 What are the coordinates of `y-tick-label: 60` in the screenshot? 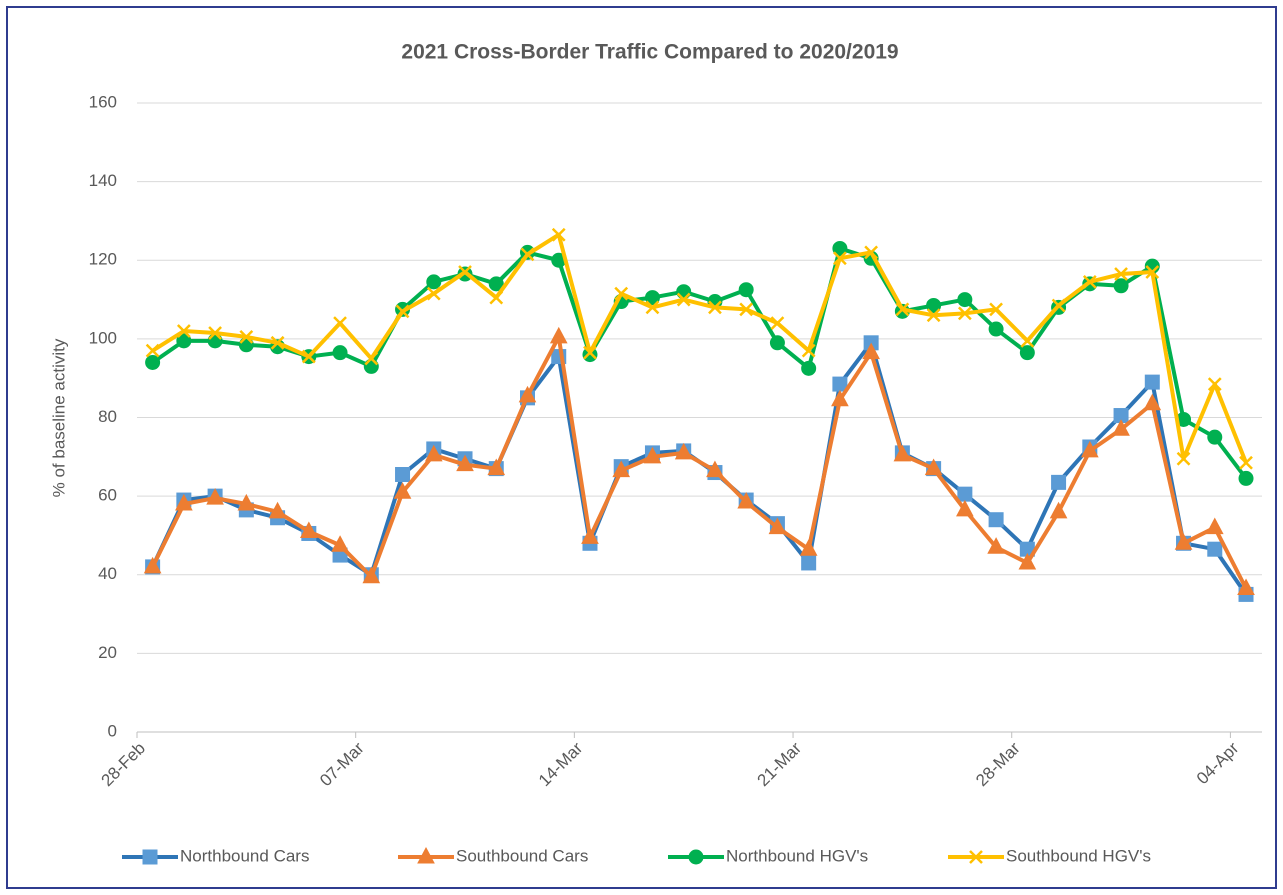 It's located at (107, 495).